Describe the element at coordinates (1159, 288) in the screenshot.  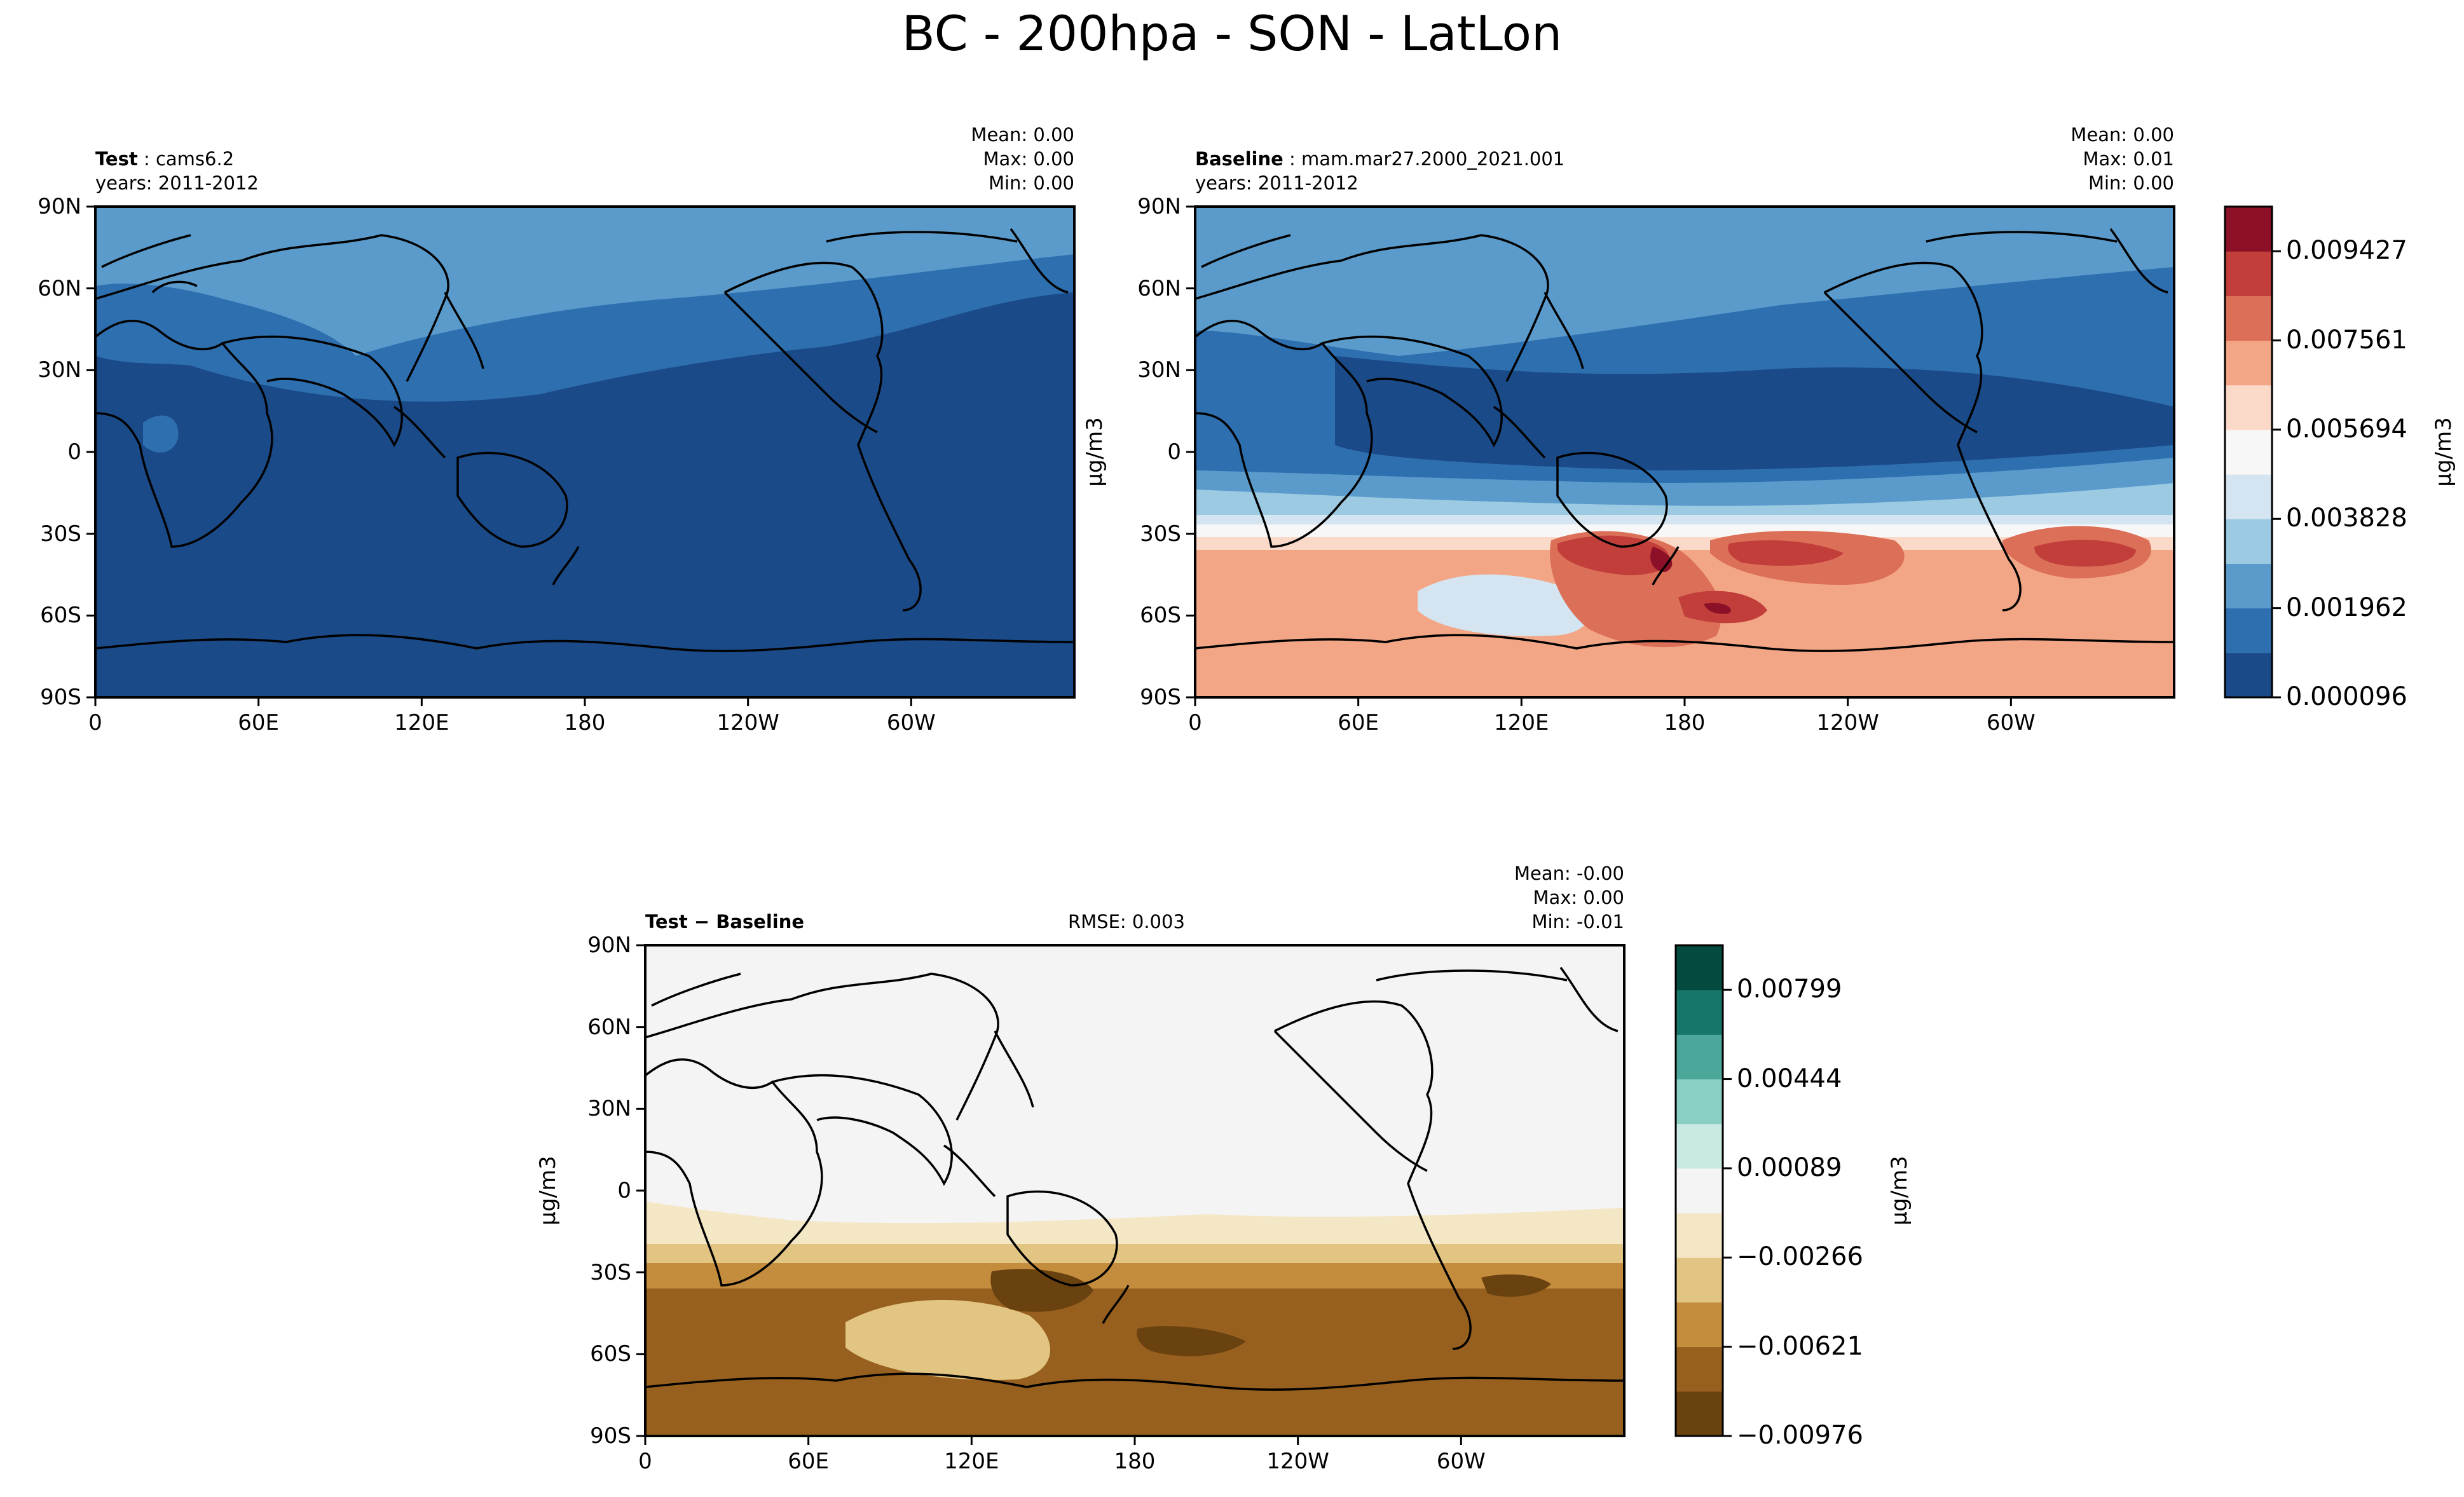
I see `baseline-lat-label: 60N` at that location.